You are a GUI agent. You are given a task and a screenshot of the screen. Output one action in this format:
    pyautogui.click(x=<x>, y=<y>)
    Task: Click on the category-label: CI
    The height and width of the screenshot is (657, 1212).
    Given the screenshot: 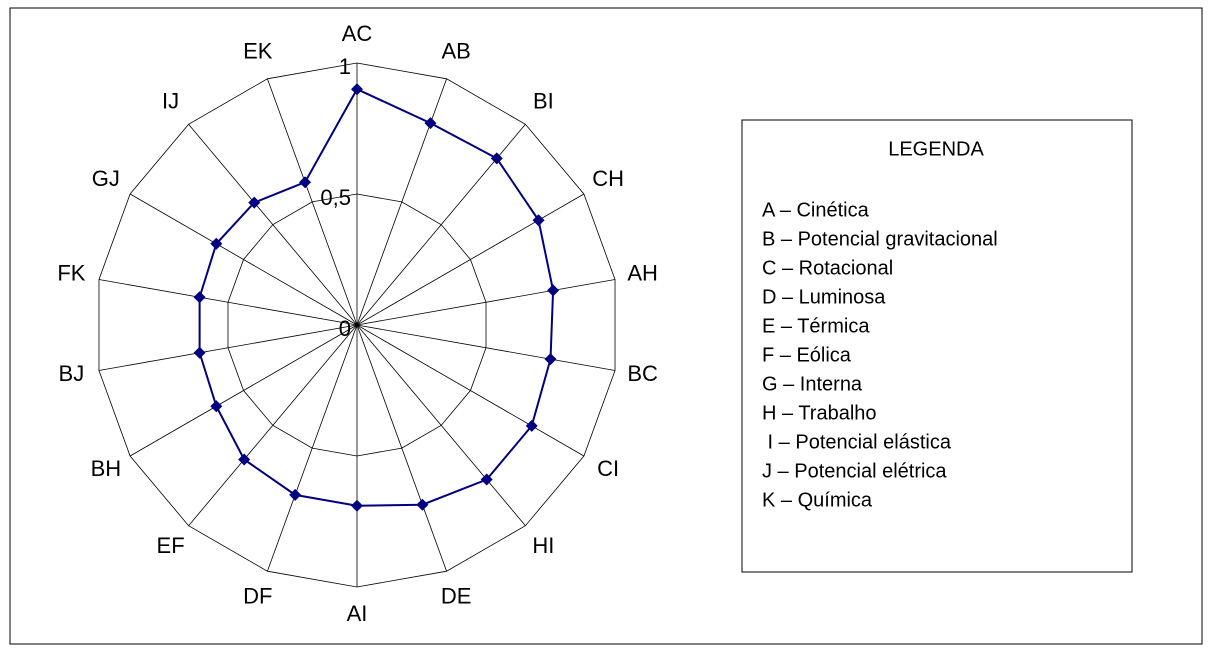 What is the action you would take?
    pyautogui.click(x=608, y=468)
    